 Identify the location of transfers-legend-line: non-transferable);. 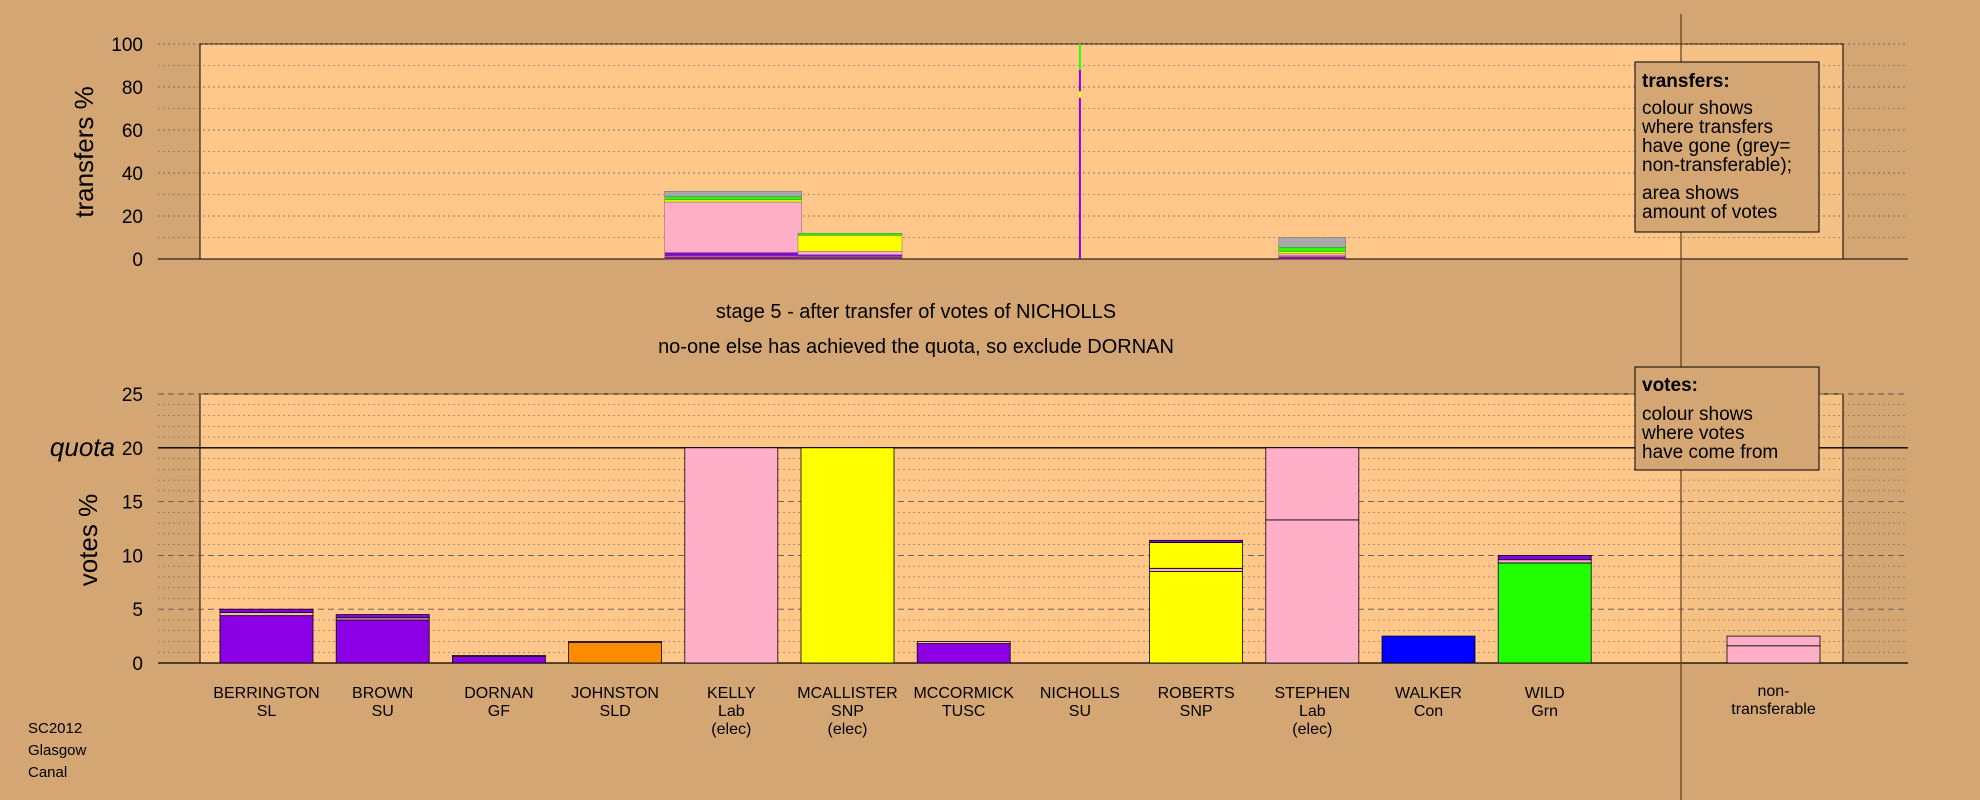
(1717, 165).